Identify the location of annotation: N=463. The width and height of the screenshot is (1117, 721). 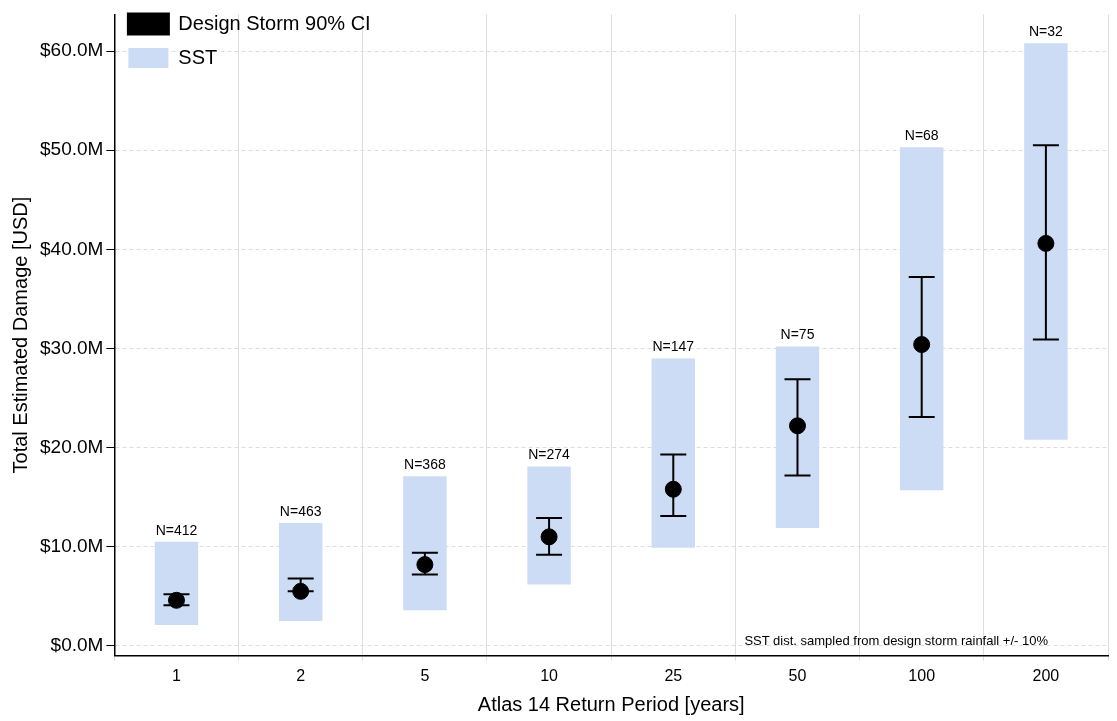
(300, 510).